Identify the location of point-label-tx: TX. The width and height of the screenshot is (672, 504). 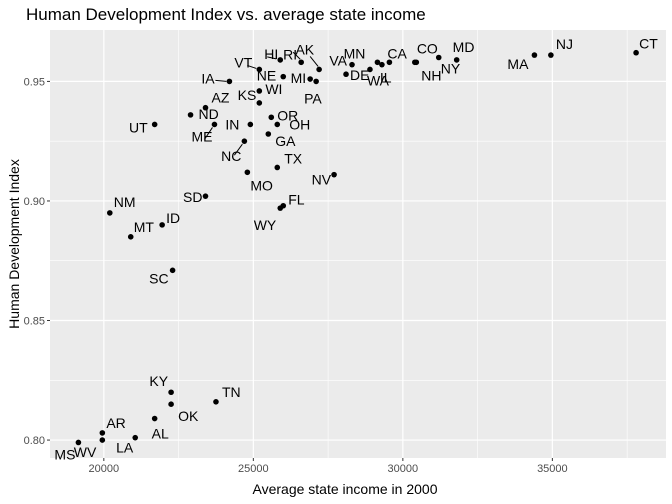
(293, 158).